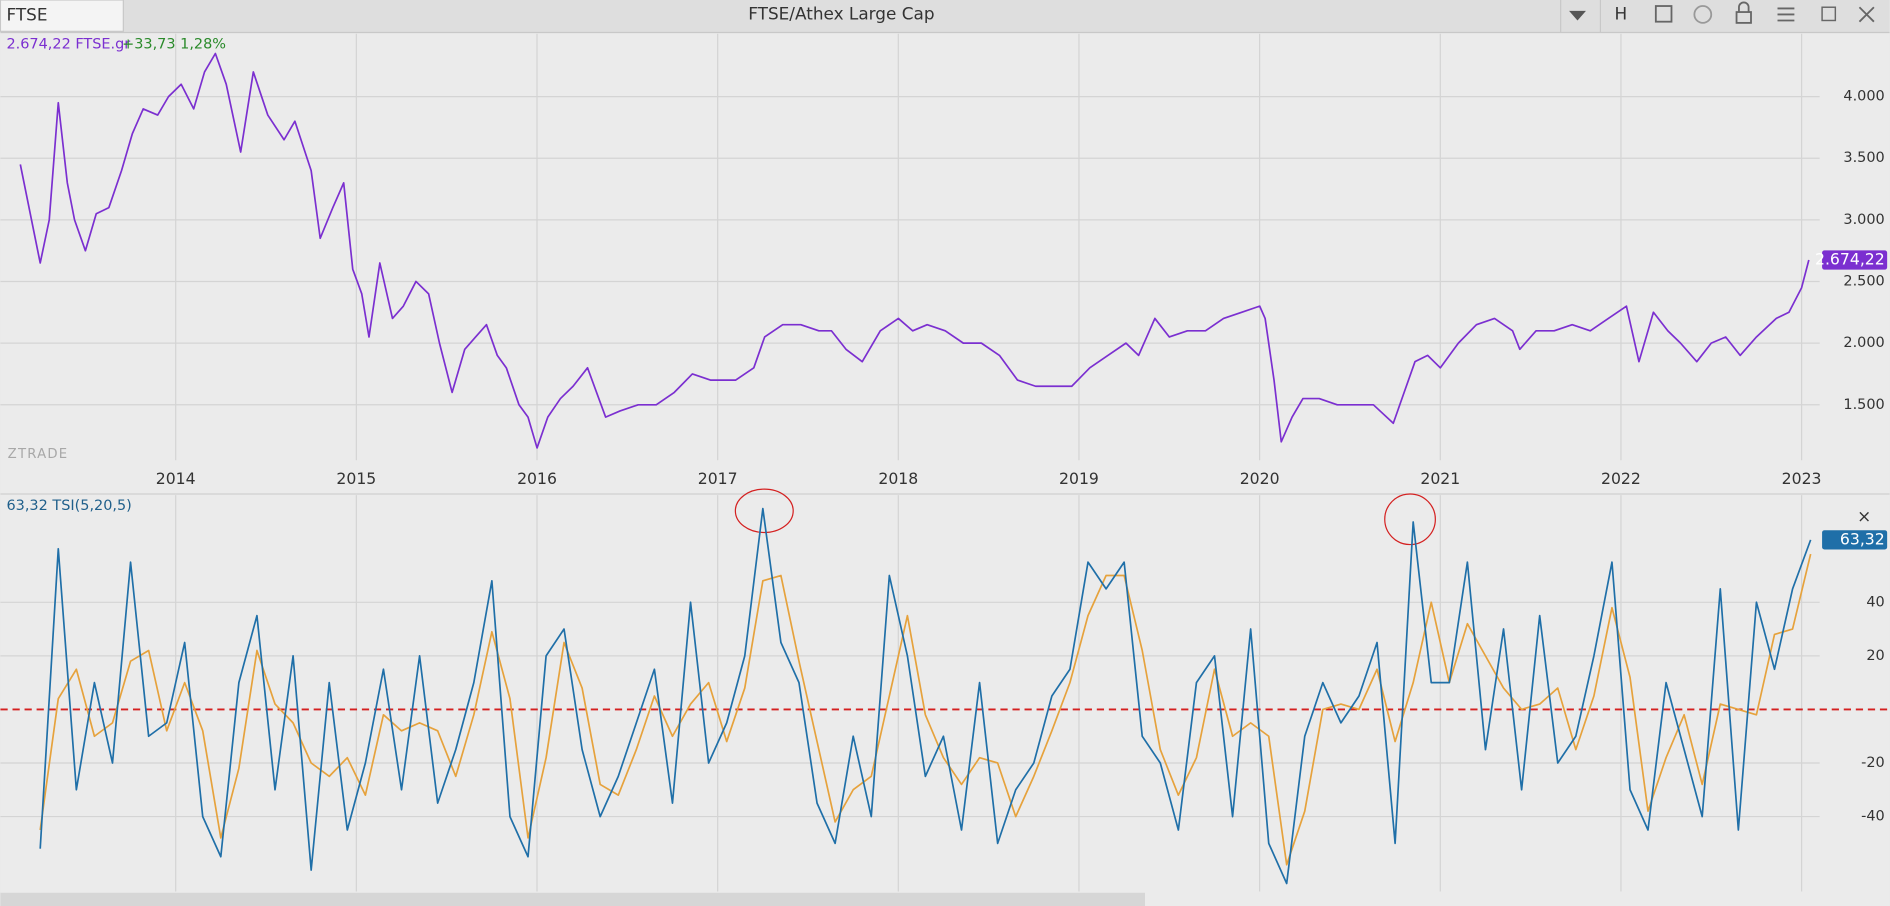  I want to click on lock-icon, so click(1743, 17).